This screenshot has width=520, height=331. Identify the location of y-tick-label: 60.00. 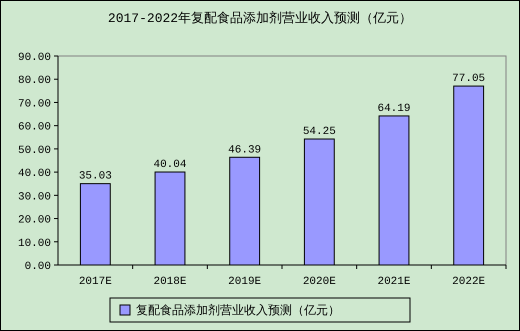
(34, 128).